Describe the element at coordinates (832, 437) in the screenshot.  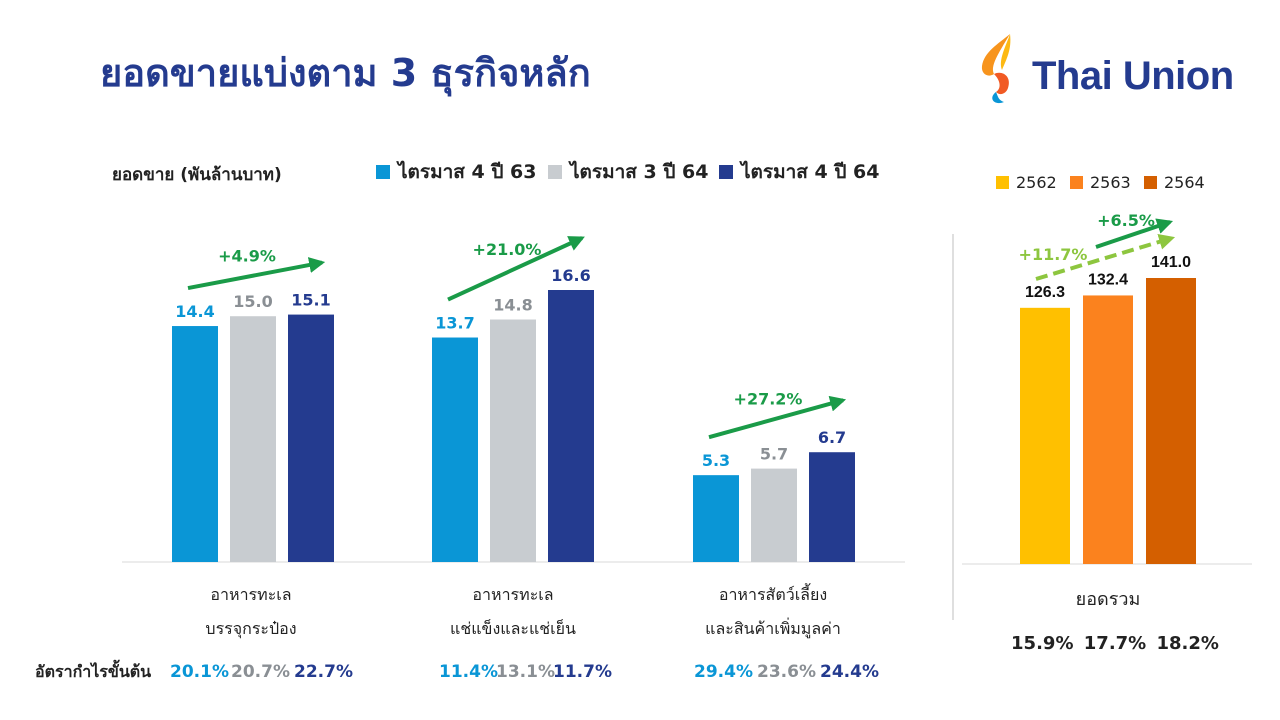
I see `data-label: 6.7` at that location.